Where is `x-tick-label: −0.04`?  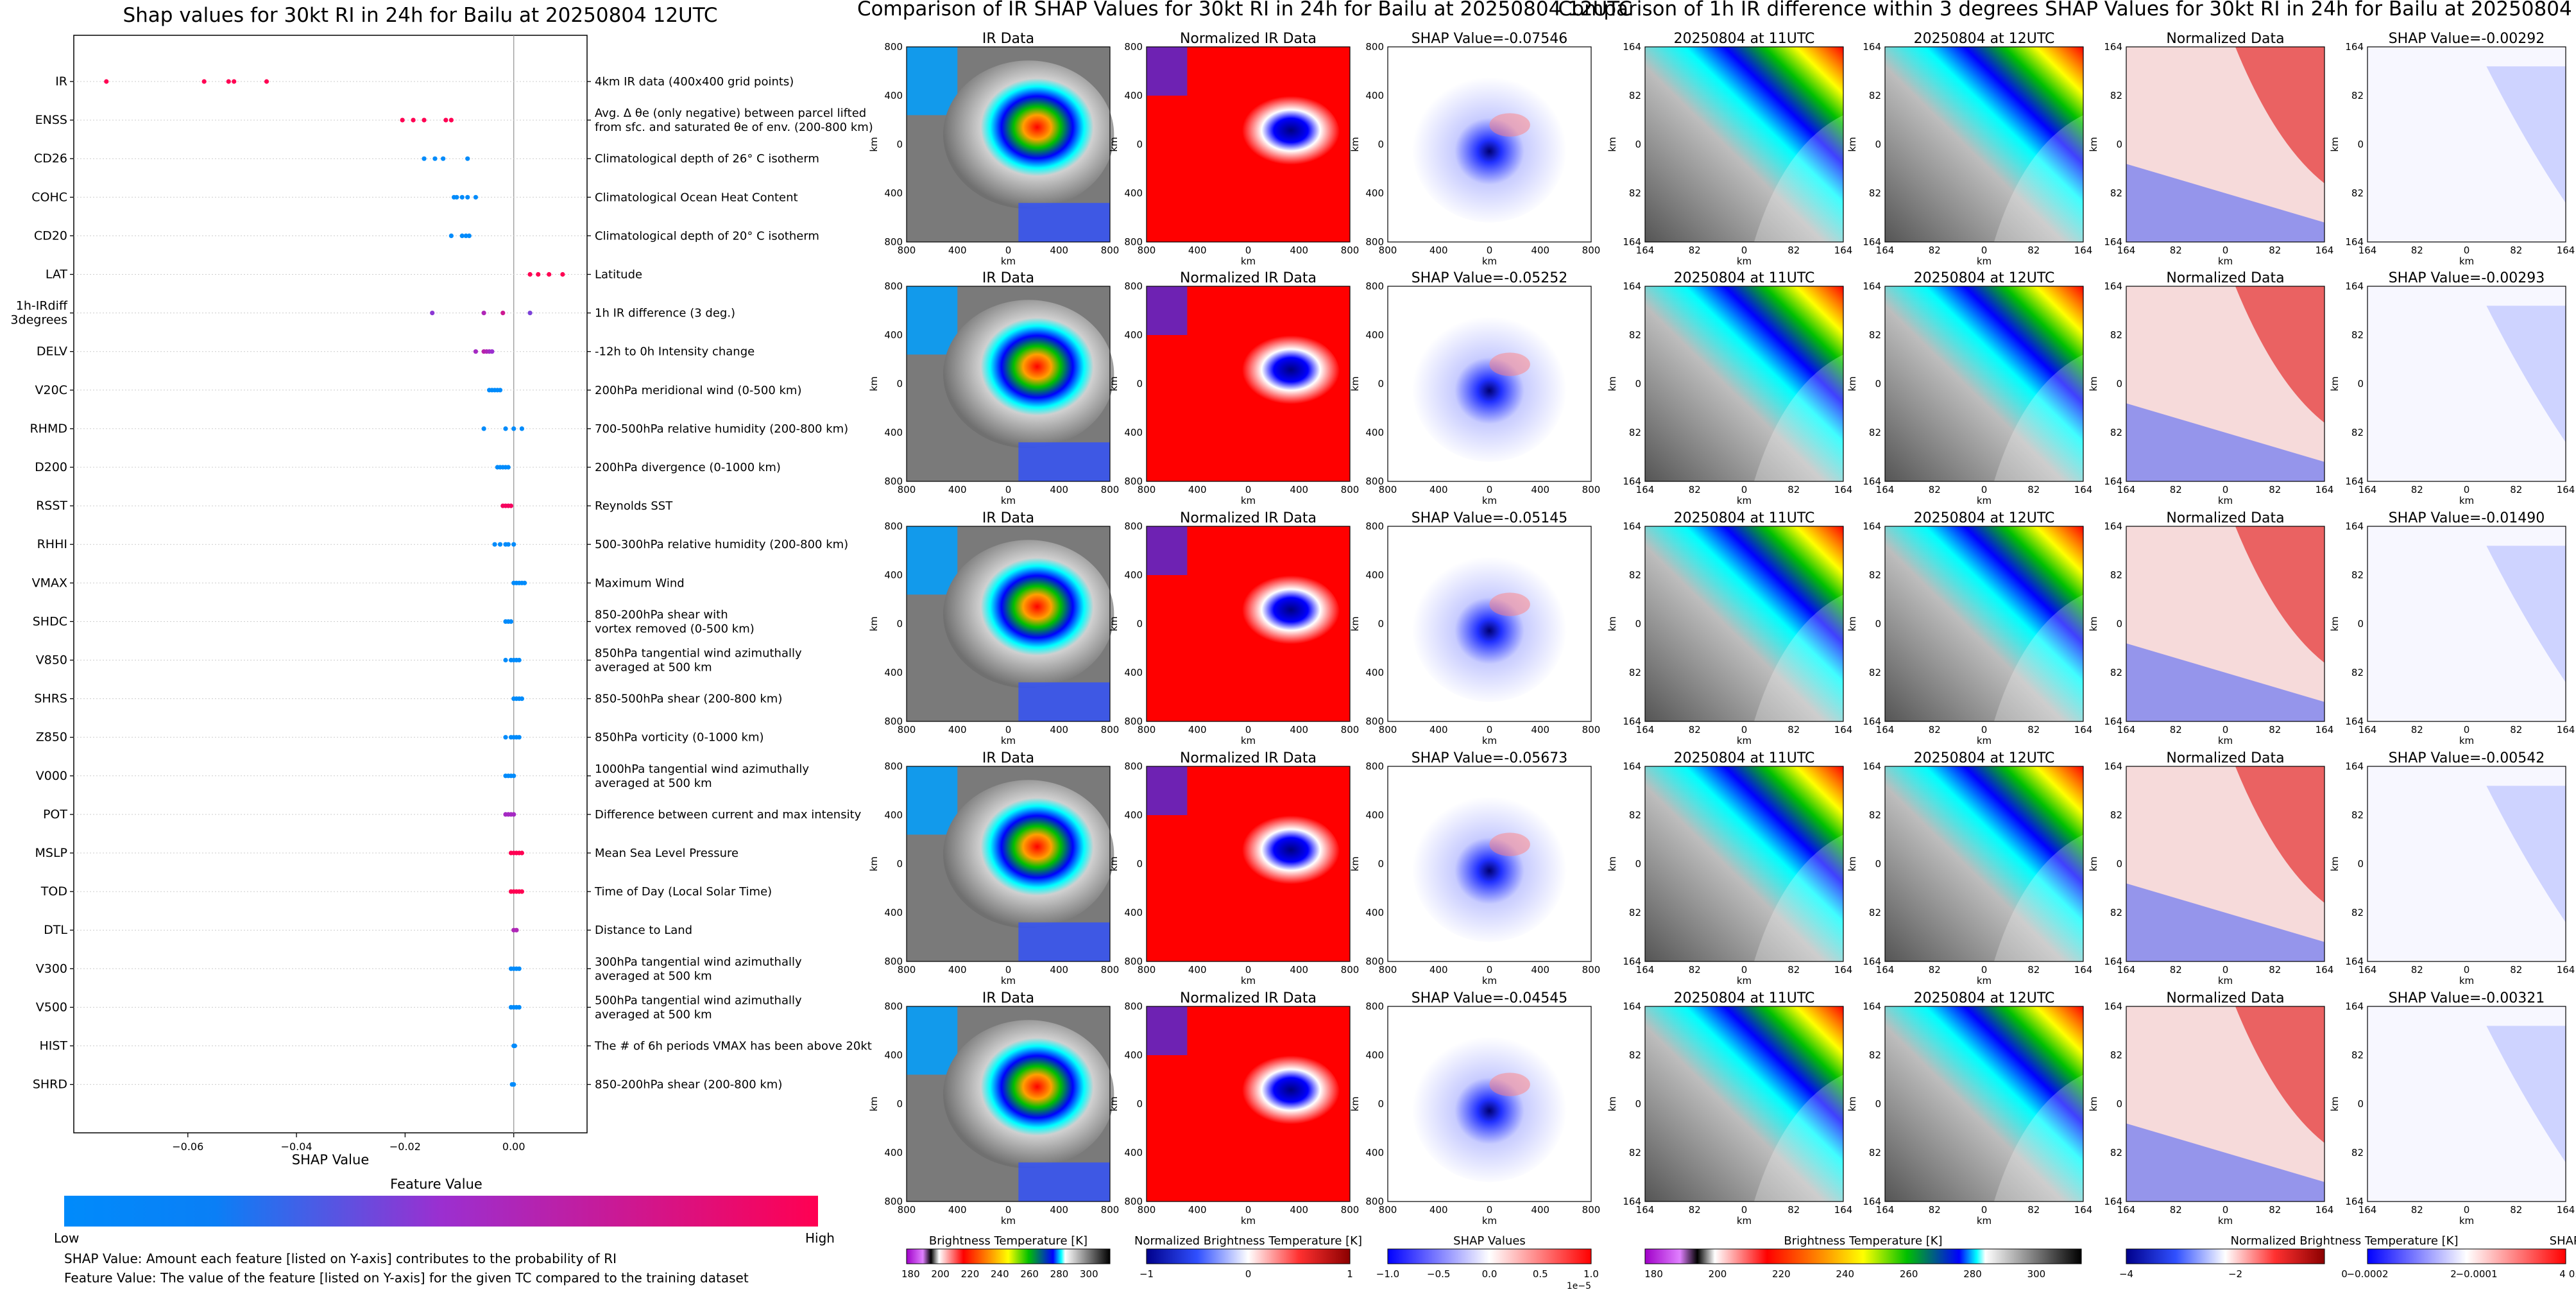
x-tick-label: −0.04 is located at coordinates (296, 1147).